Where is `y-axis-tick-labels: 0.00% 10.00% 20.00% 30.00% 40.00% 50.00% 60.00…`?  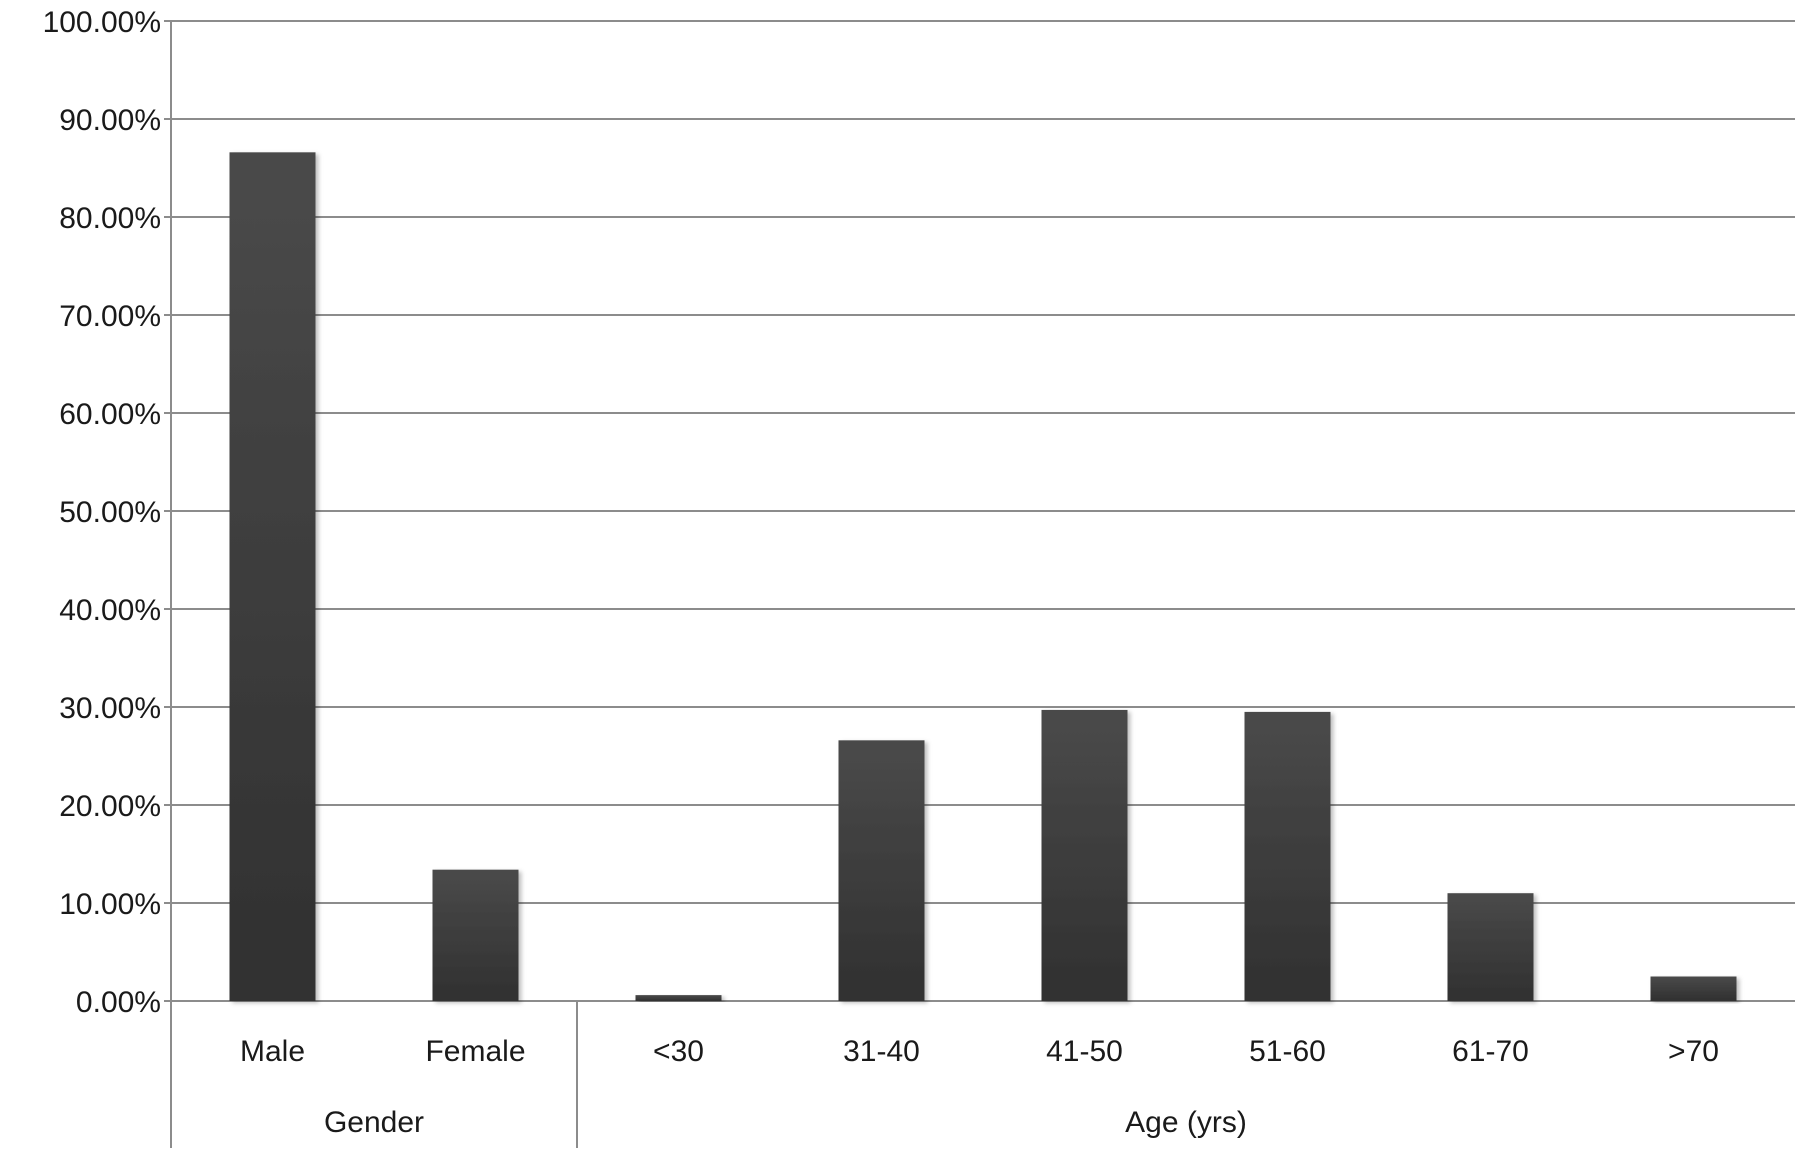 y-axis-tick-labels: 0.00% 10.00% 20.00% 30.00% 40.00% 50.00% 60.00… is located at coordinates (102, 512).